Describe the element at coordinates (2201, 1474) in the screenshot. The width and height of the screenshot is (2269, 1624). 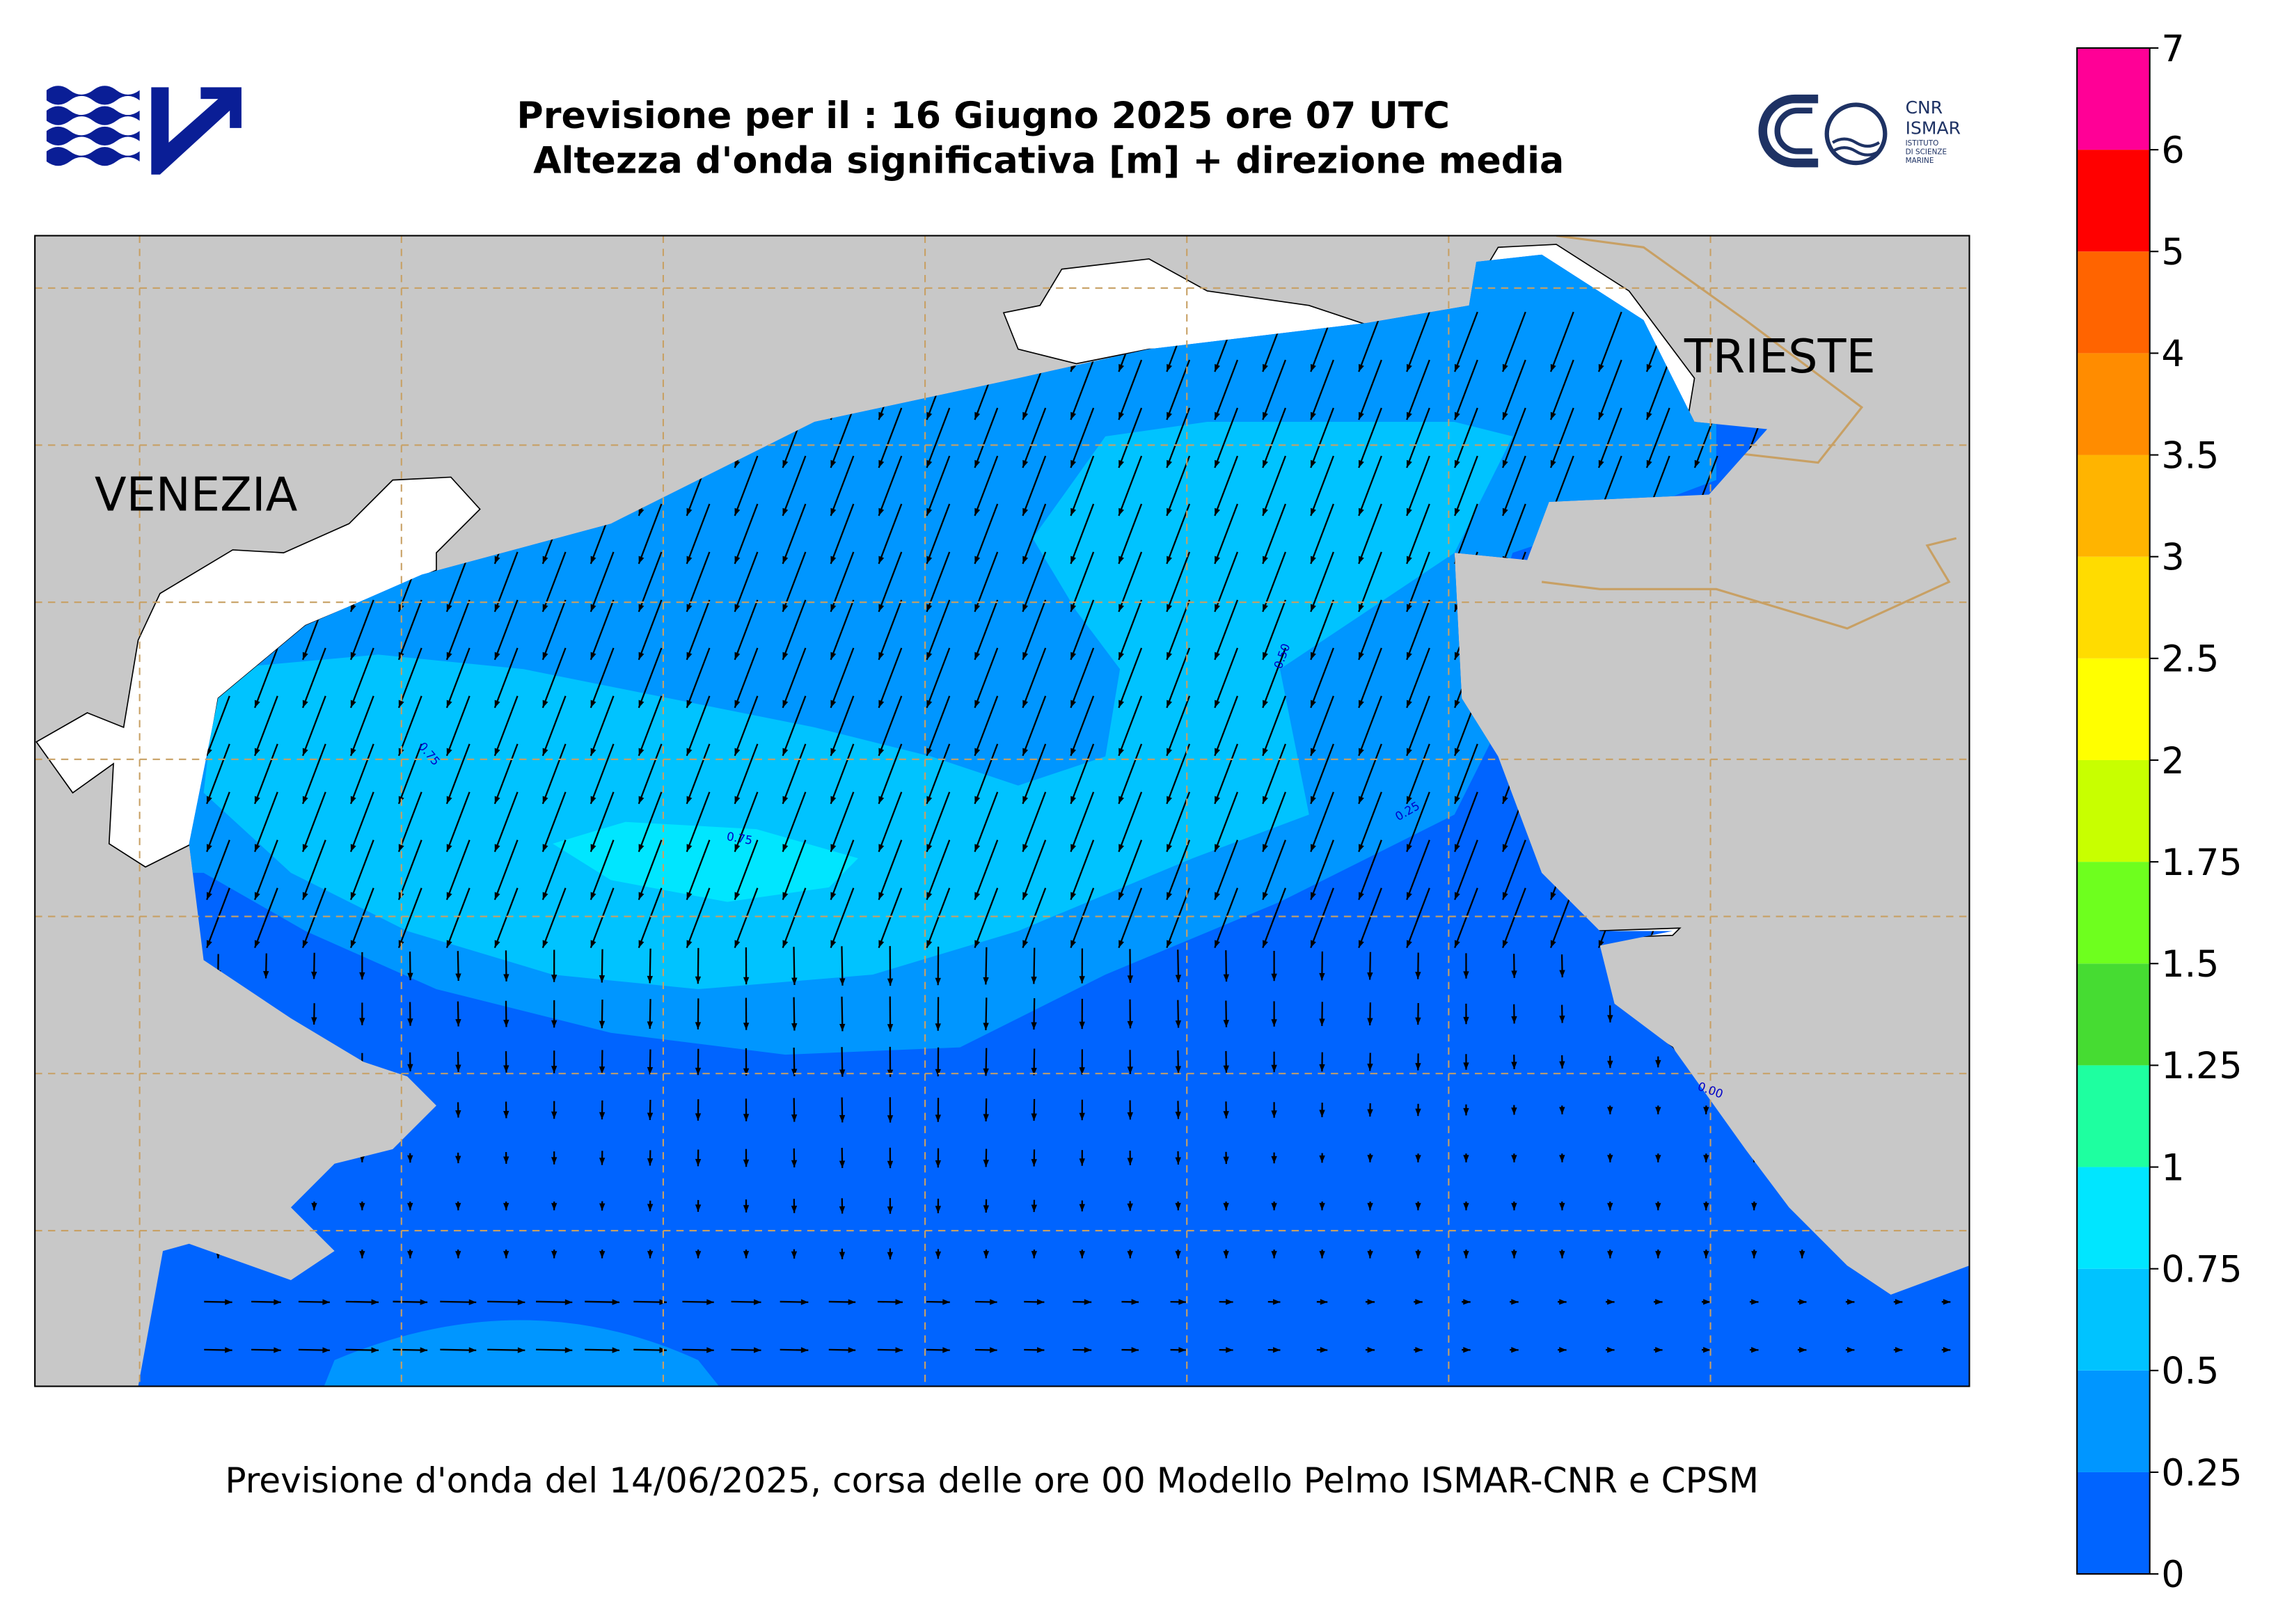
I see `colorbar-tick-label: 0.25` at that location.